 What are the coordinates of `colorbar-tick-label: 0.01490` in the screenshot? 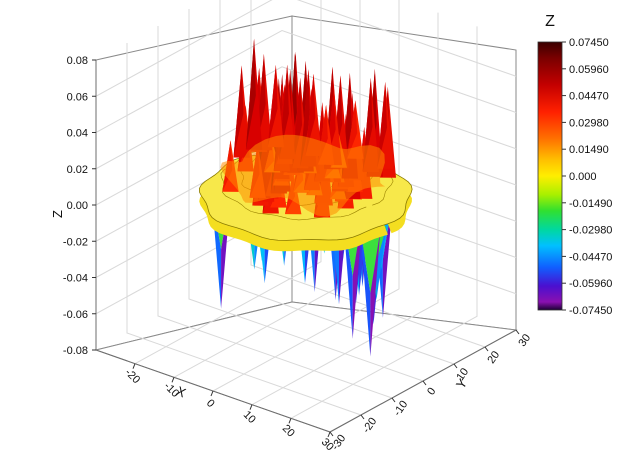 It's located at (589, 150).